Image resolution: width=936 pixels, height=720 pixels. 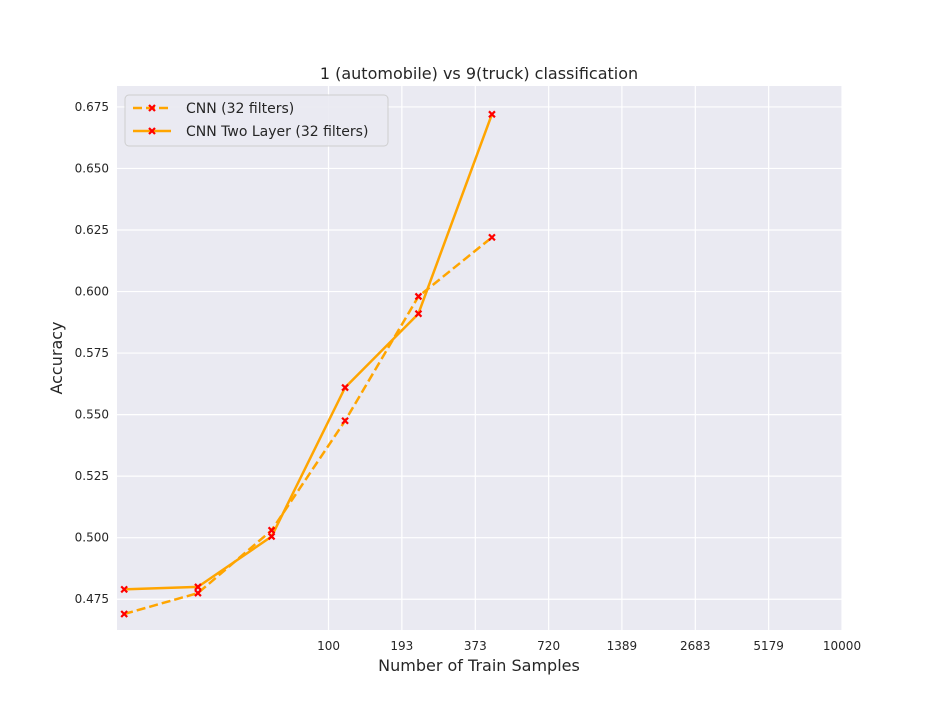 I want to click on x-tick-label: 2683, so click(x=695, y=646).